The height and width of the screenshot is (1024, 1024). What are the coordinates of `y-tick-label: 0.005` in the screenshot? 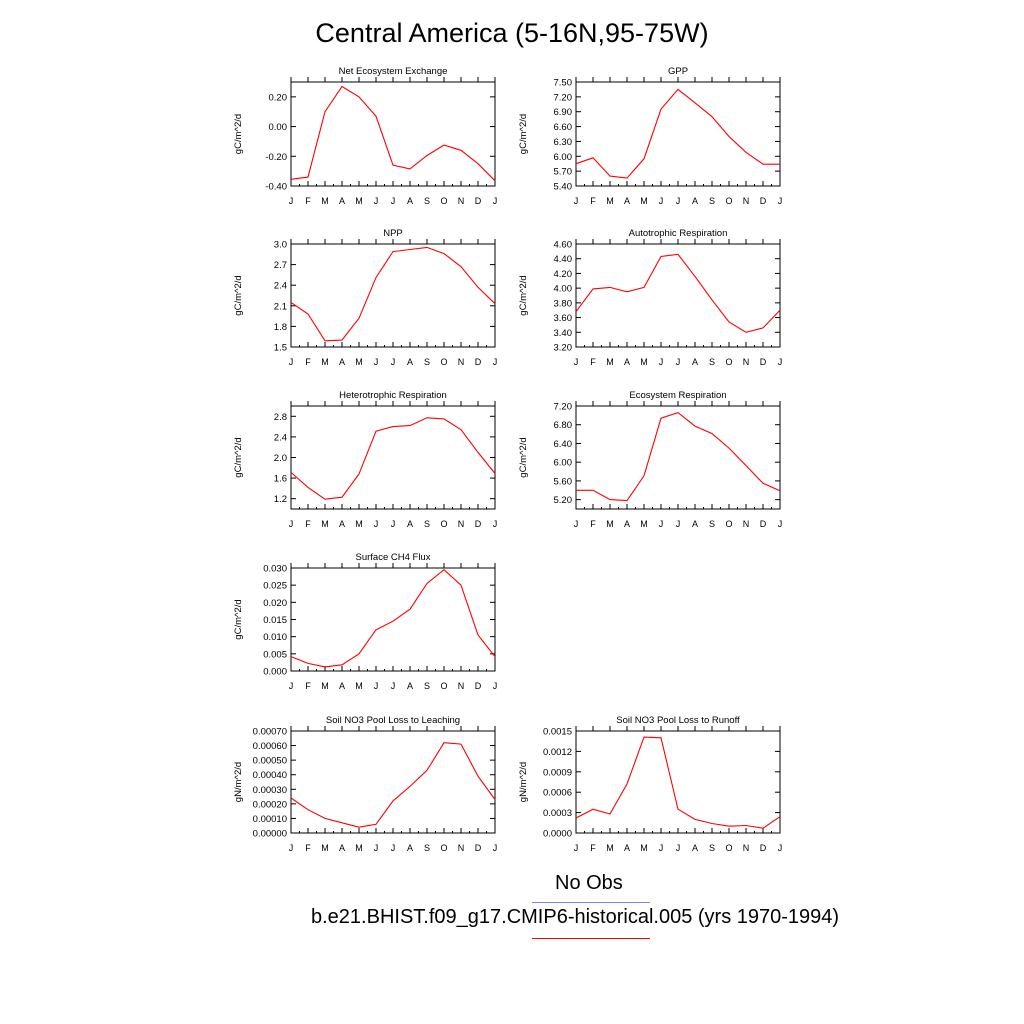 It's located at (275, 654).